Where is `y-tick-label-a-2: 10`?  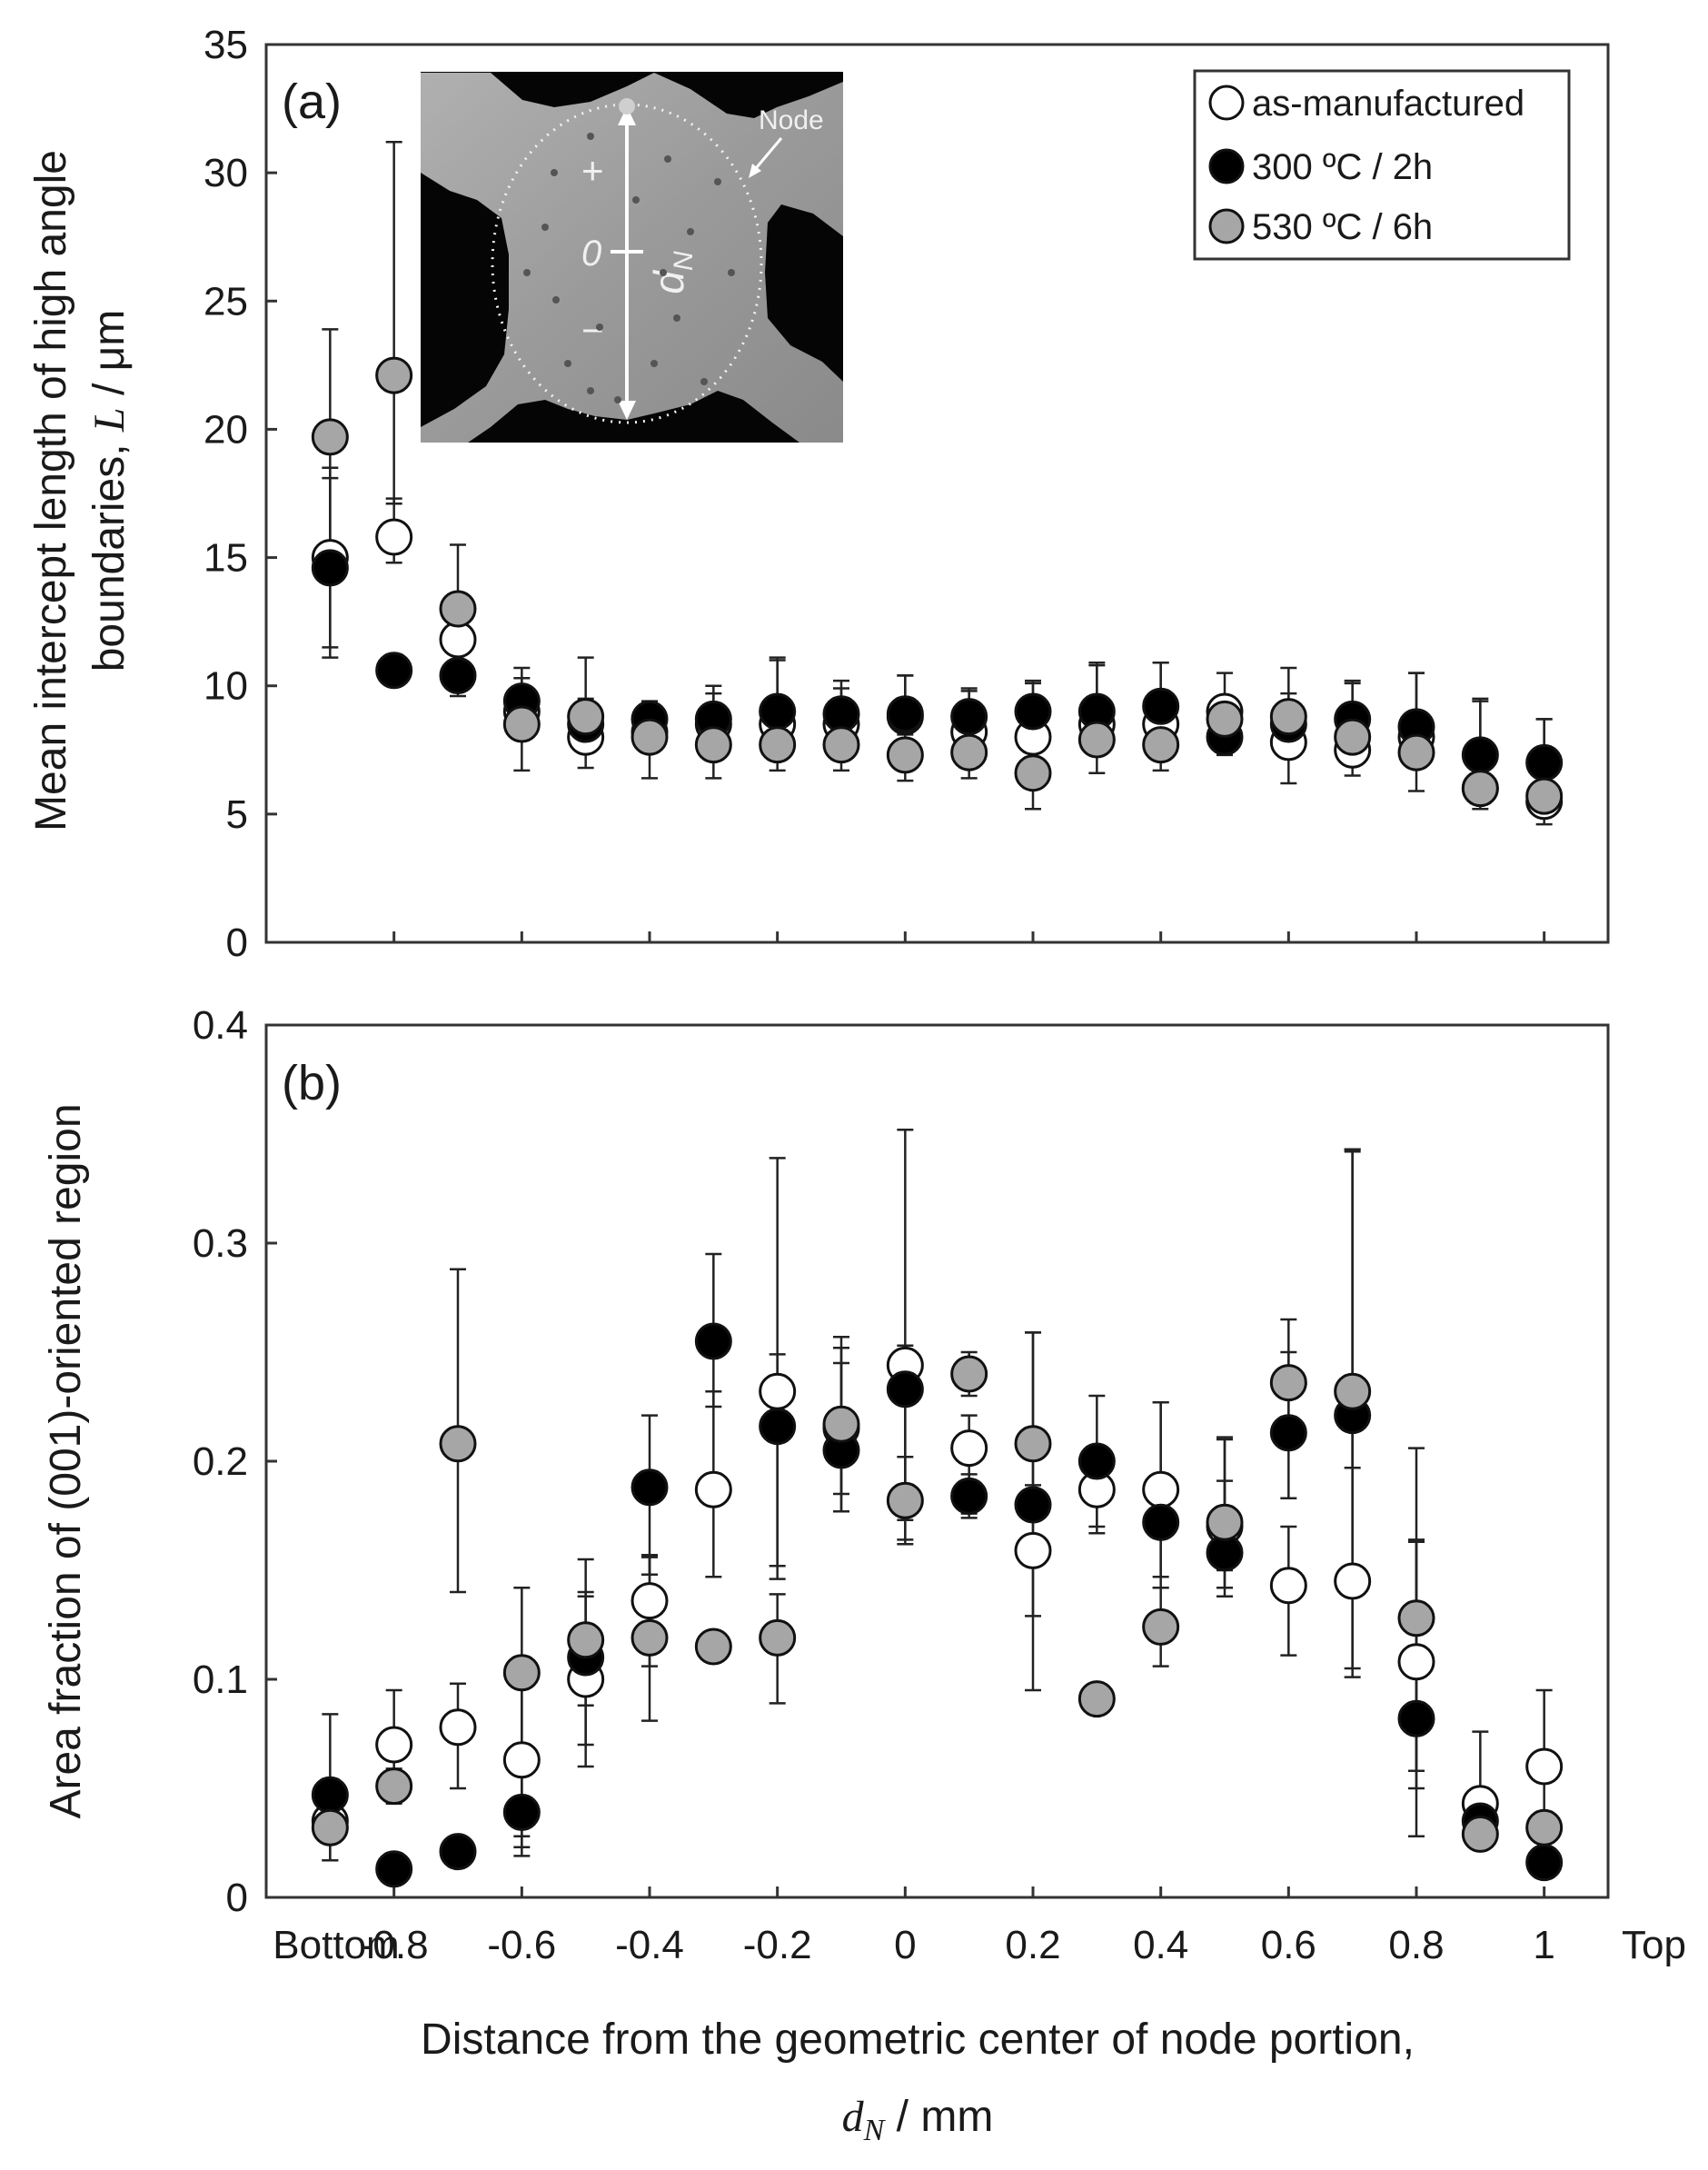
y-tick-label-a-2: 10 is located at coordinates (226, 686).